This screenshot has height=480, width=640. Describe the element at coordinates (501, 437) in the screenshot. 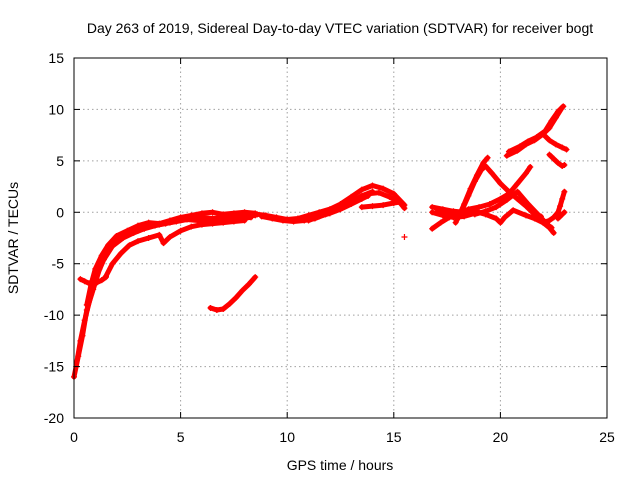

I see `x-tick-label: 20` at that location.